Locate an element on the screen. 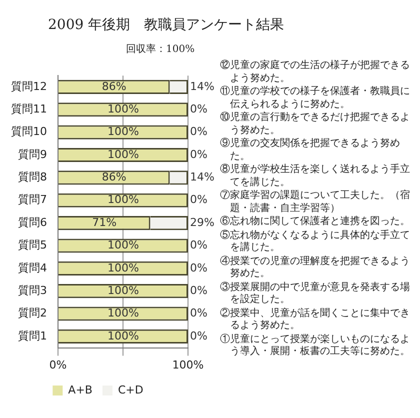  text: ⑥忘れ物に関して保護者と連携を図った。 is located at coordinates (315, 222).